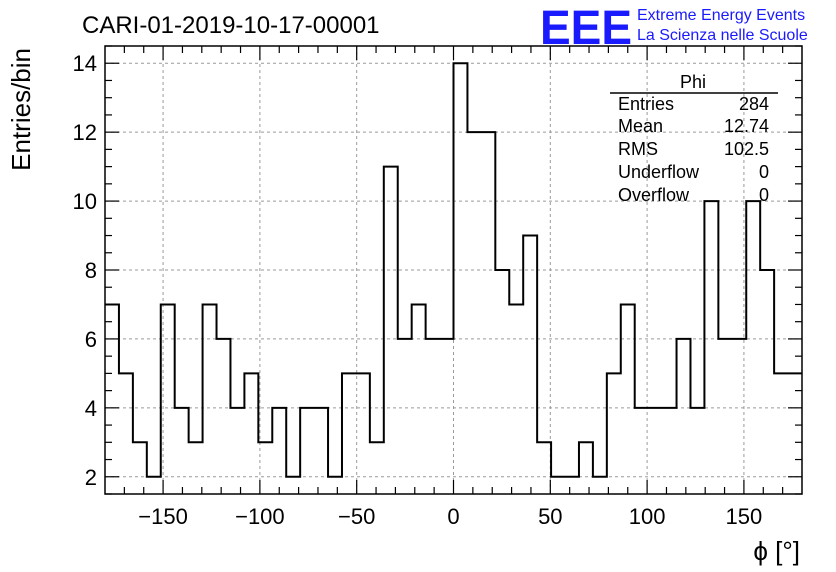 This screenshot has width=836, height=572. Describe the element at coordinates (659, 172) in the screenshot. I see `stats-label-underflow: Underflow` at that location.